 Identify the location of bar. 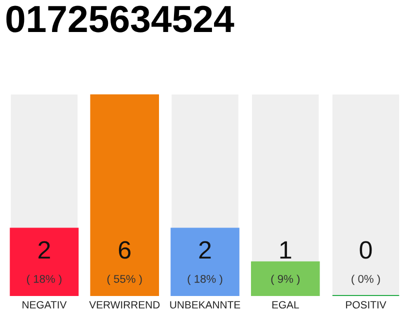
(285, 278).